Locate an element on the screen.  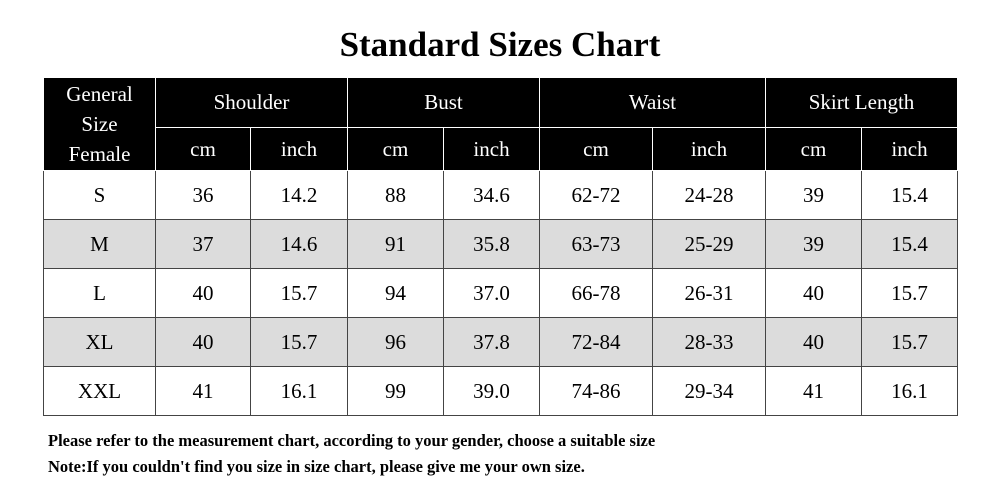
size-row: XL 40 15.7 96 37.8 72-84 28-33 40 15.7 is located at coordinates (500, 342).